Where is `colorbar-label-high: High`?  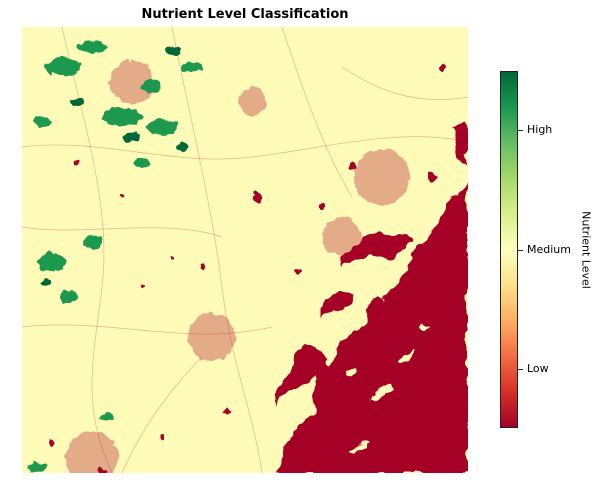 colorbar-label-high: High is located at coordinates (540, 129).